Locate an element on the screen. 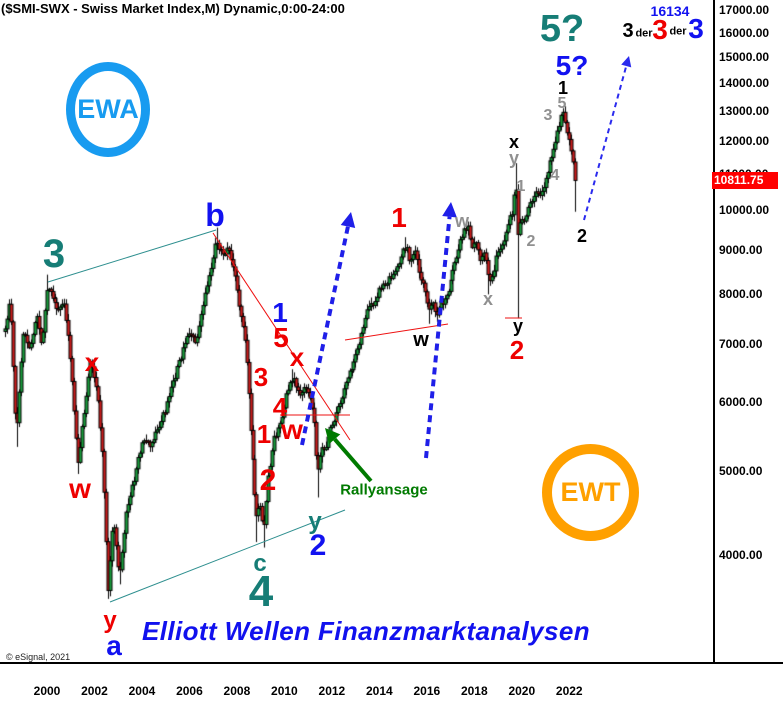 This screenshot has width=783, height=701. x-axis-tick: 2010 is located at coordinates (284, 691).